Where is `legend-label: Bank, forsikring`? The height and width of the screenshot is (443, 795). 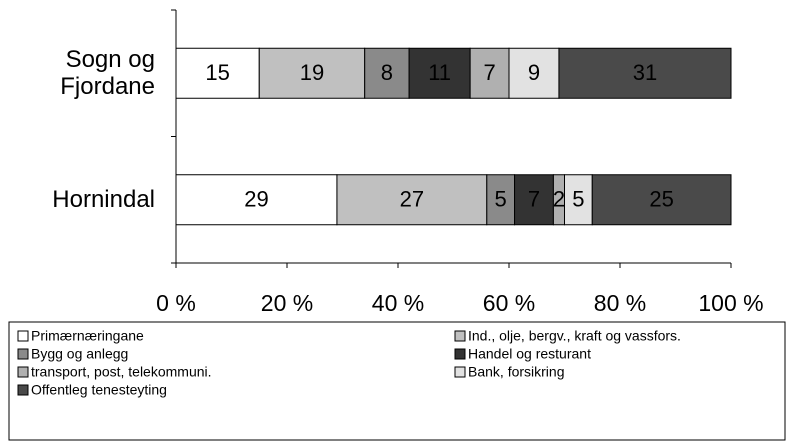
legend-label: Bank, forsikring is located at coordinates (516, 372).